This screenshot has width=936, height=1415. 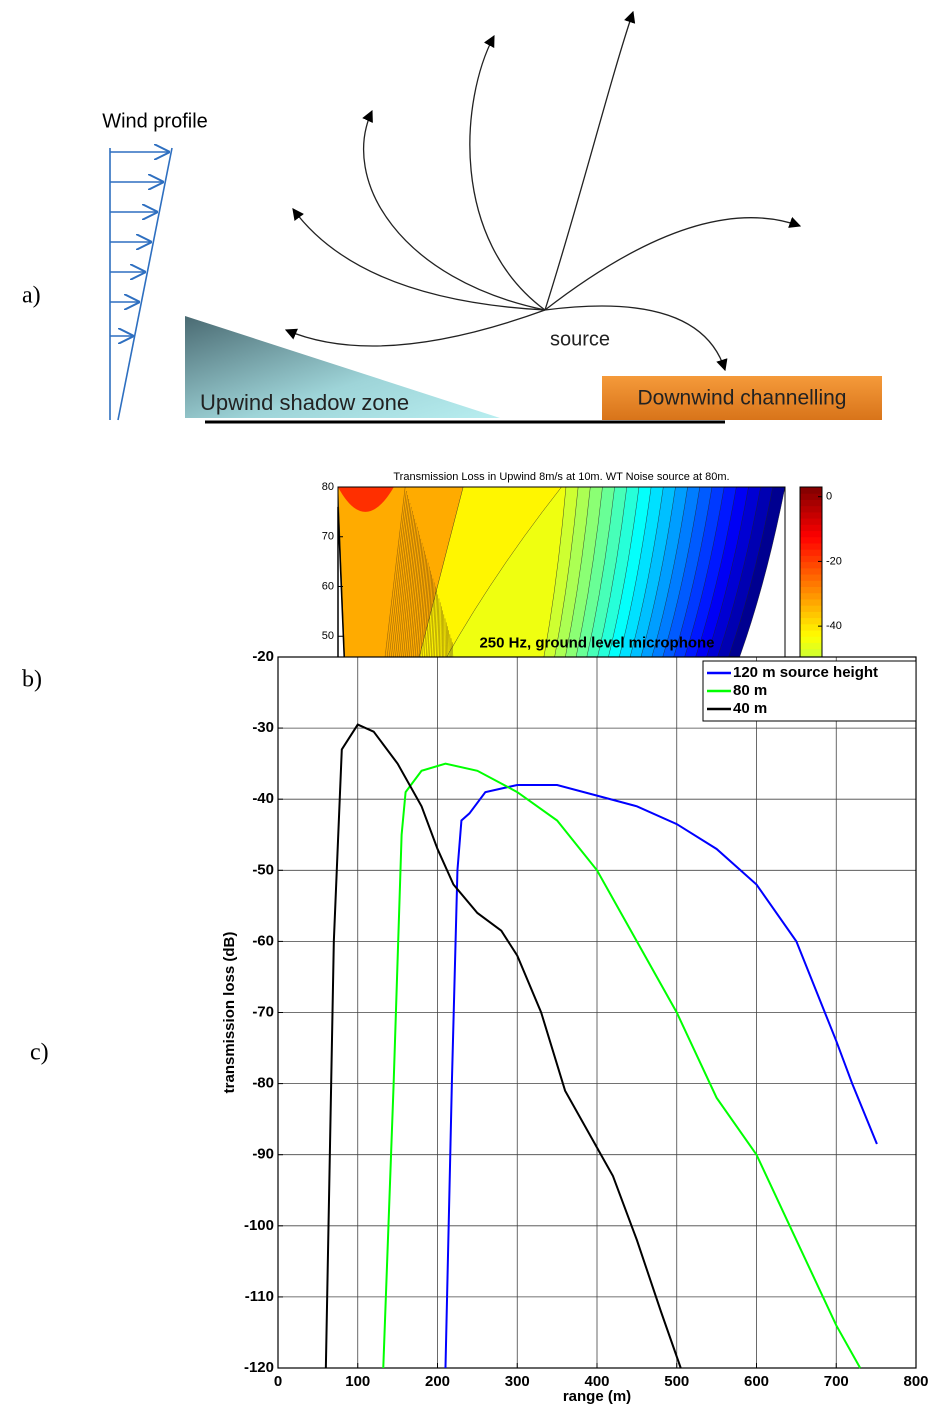 I want to click on colorbar-tick-label: -40, so click(x=834, y=626).